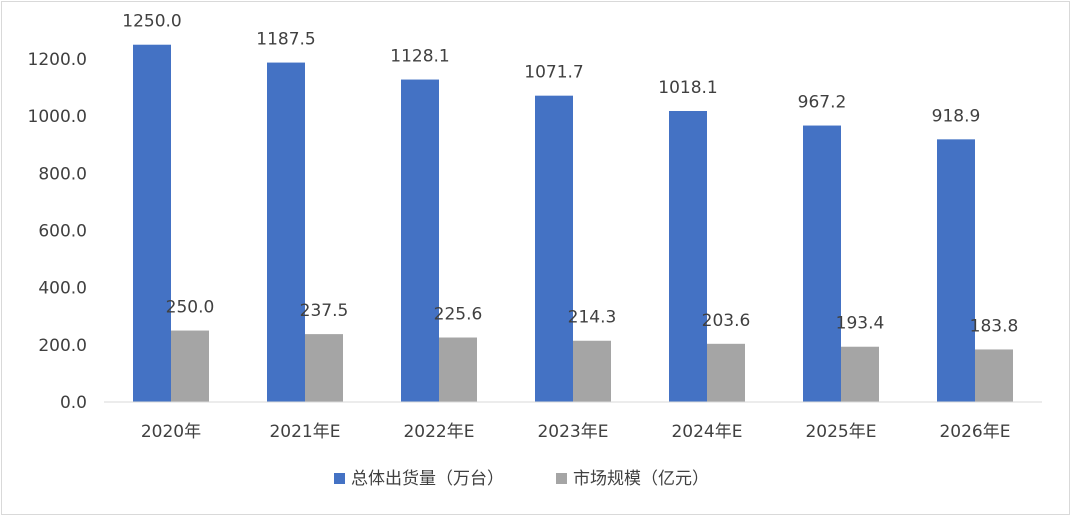  What do you see at coordinates (57, 117) in the screenshot?
I see `y-tick-label: 1000.0` at bounding box center [57, 117].